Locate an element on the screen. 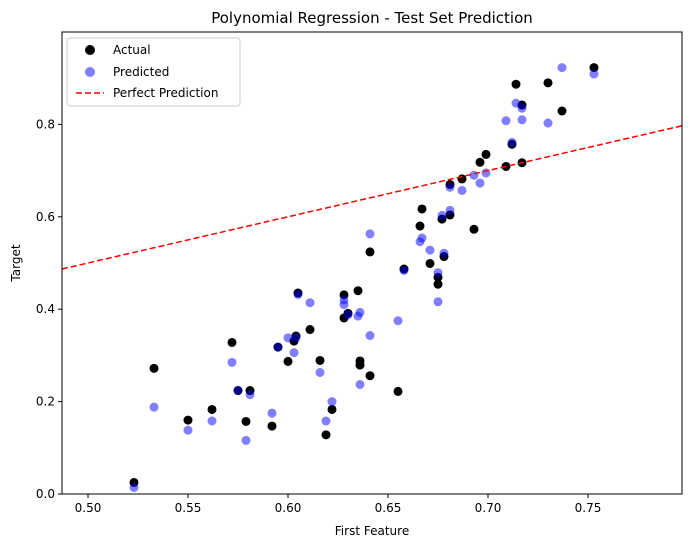  legend-predicted-label: Predicted is located at coordinates (141, 72).